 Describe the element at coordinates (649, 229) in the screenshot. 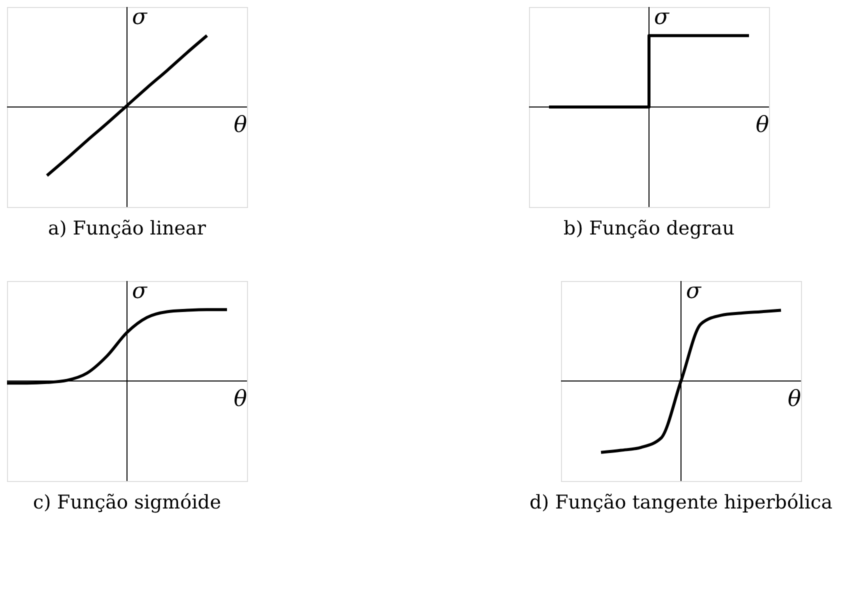

I see `text: b) Função degrau` at that location.